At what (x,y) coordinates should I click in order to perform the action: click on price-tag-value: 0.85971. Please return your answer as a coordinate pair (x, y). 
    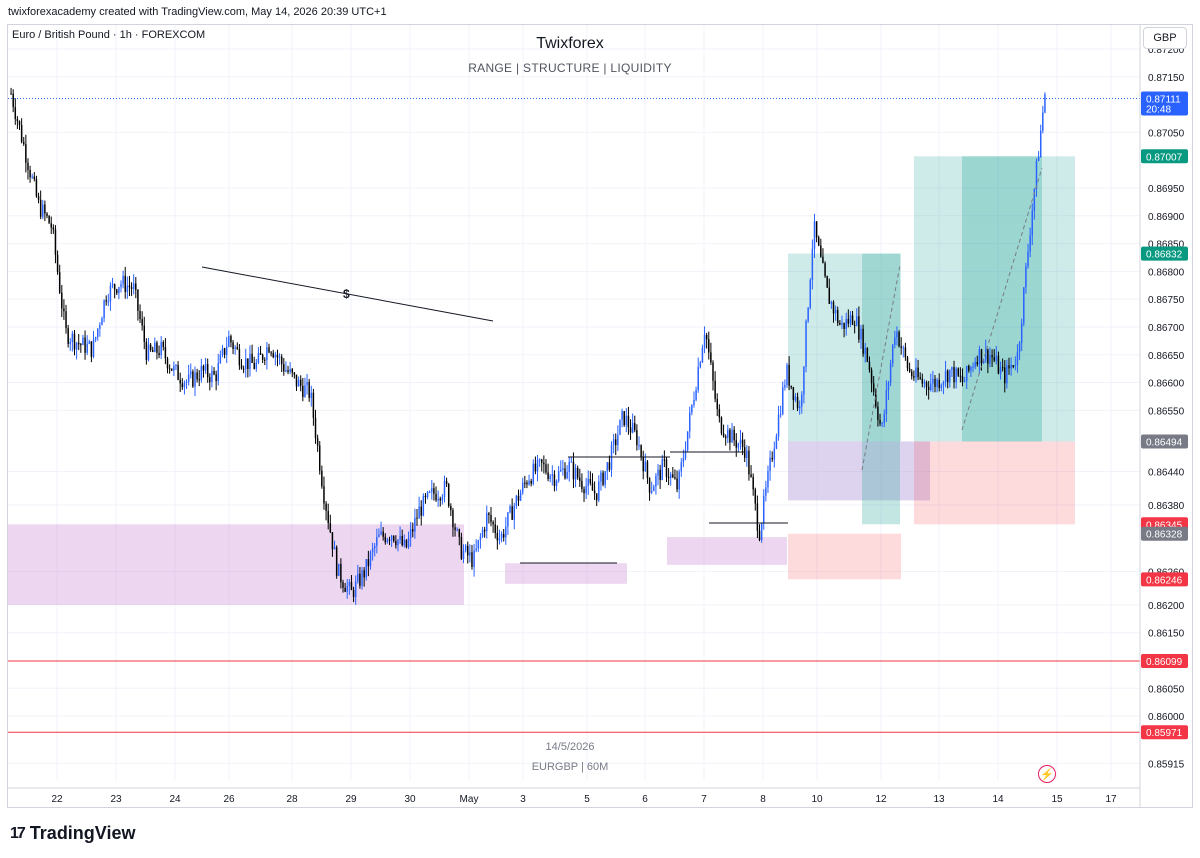
    Looking at the image, I should click on (1164, 733).